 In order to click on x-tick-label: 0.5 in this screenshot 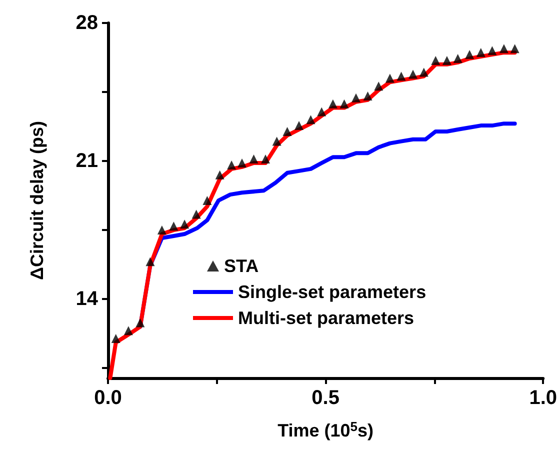, I will do `click(326, 398)`.